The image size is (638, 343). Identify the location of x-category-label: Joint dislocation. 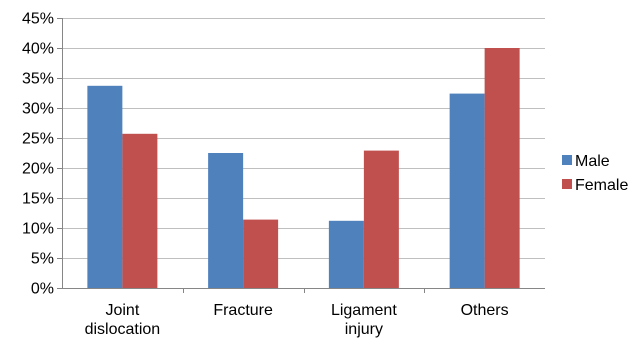
(123, 320).